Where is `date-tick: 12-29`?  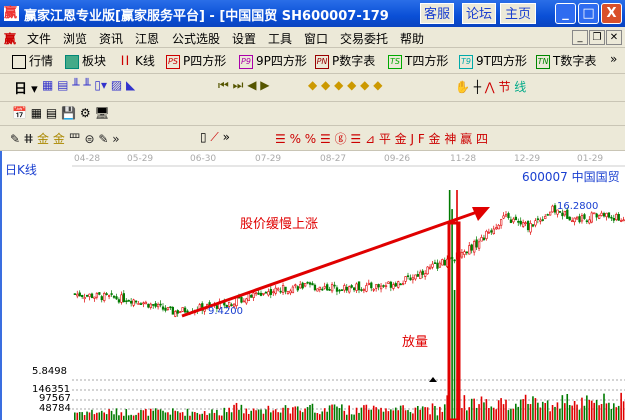 date-tick: 12-29 is located at coordinates (527, 159).